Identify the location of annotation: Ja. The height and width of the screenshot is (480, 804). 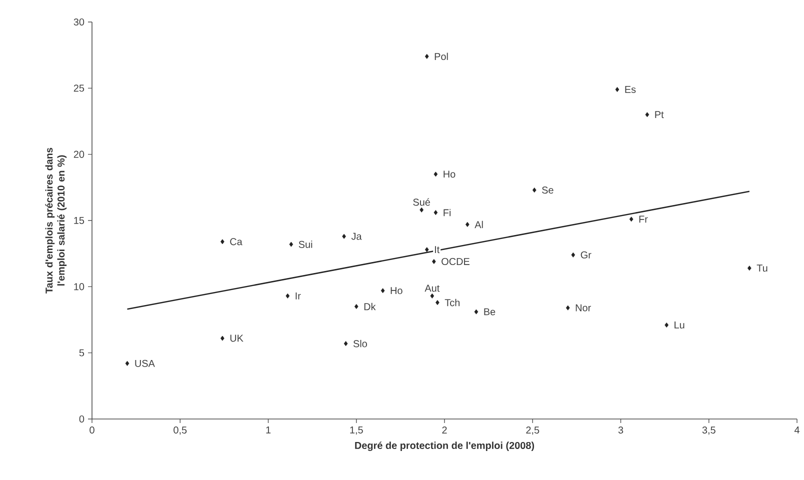
(356, 236).